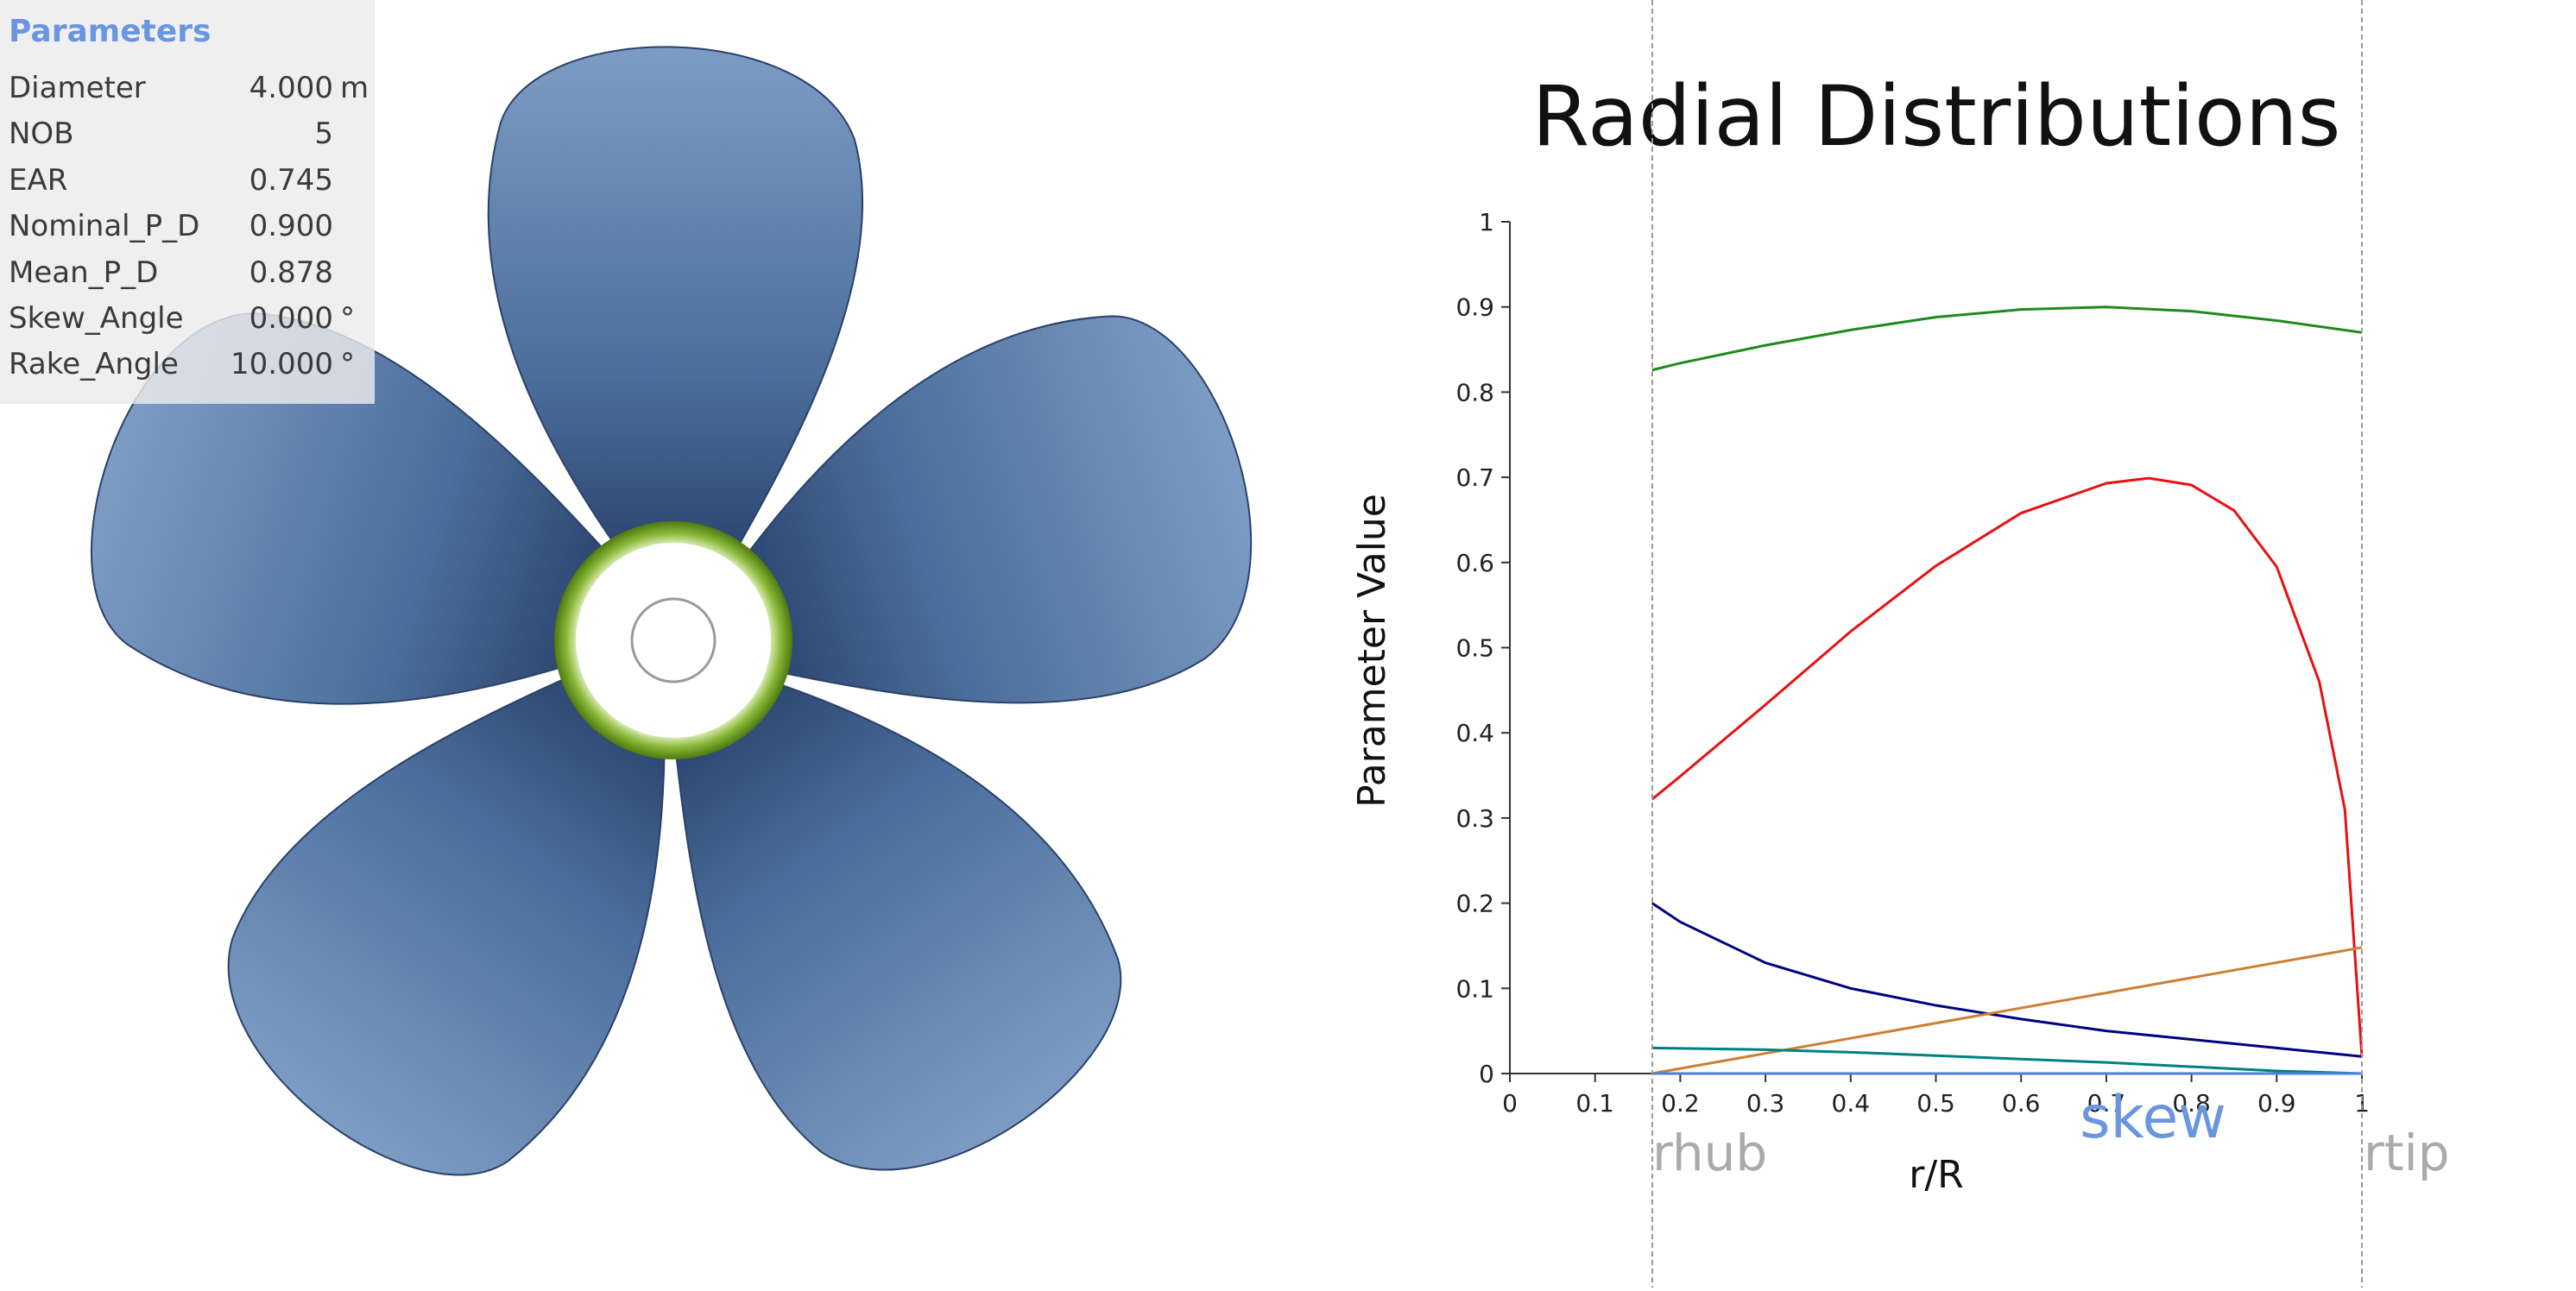  What do you see at coordinates (291, 88) in the screenshot?
I see `param-value: 4.000` at bounding box center [291, 88].